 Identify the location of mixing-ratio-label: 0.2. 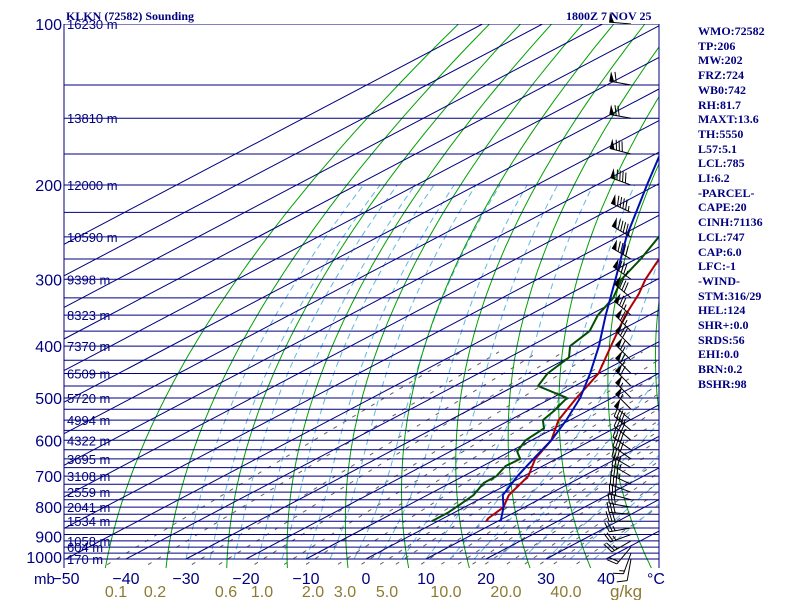
(155, 592).